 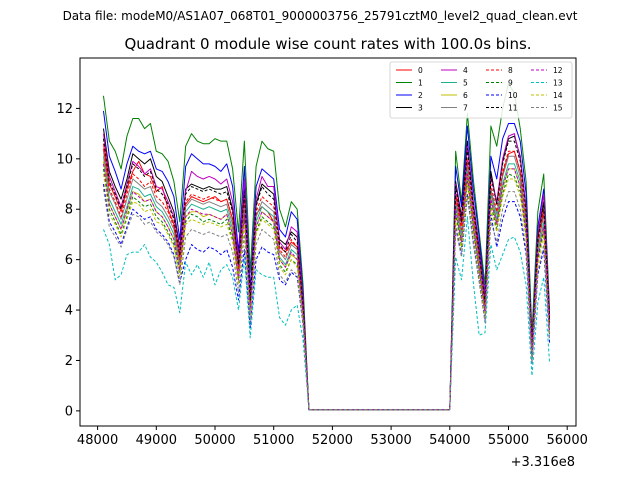 I want to click on x-tick-label: 54000, so click(x=449, y=440).